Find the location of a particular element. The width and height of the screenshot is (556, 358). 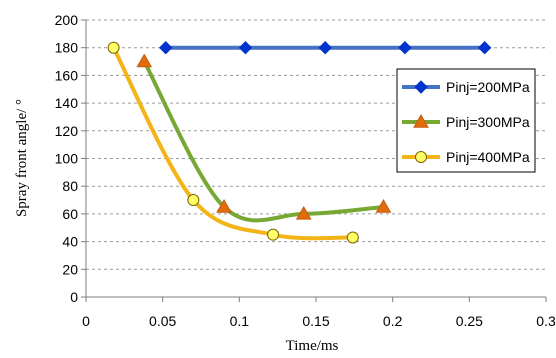

y-tick-label: 140 is located at coordinates (67, 103).